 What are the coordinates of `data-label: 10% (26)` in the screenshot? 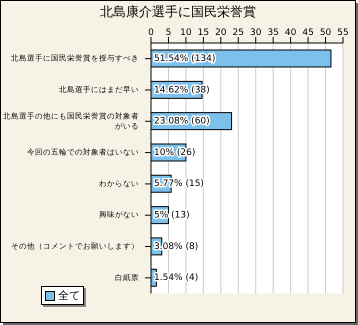 It's located at (175, 153).